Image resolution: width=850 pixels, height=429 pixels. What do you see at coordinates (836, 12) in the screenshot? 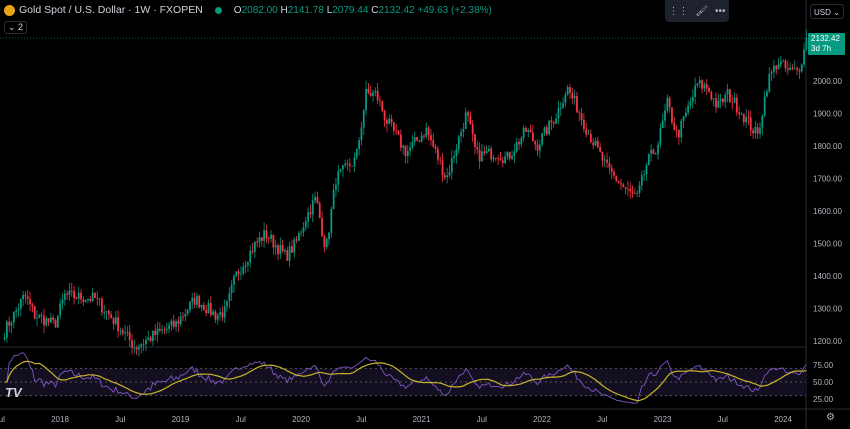
I see `chevron-down-icon: ⌄` at bounding box center [836, 12].